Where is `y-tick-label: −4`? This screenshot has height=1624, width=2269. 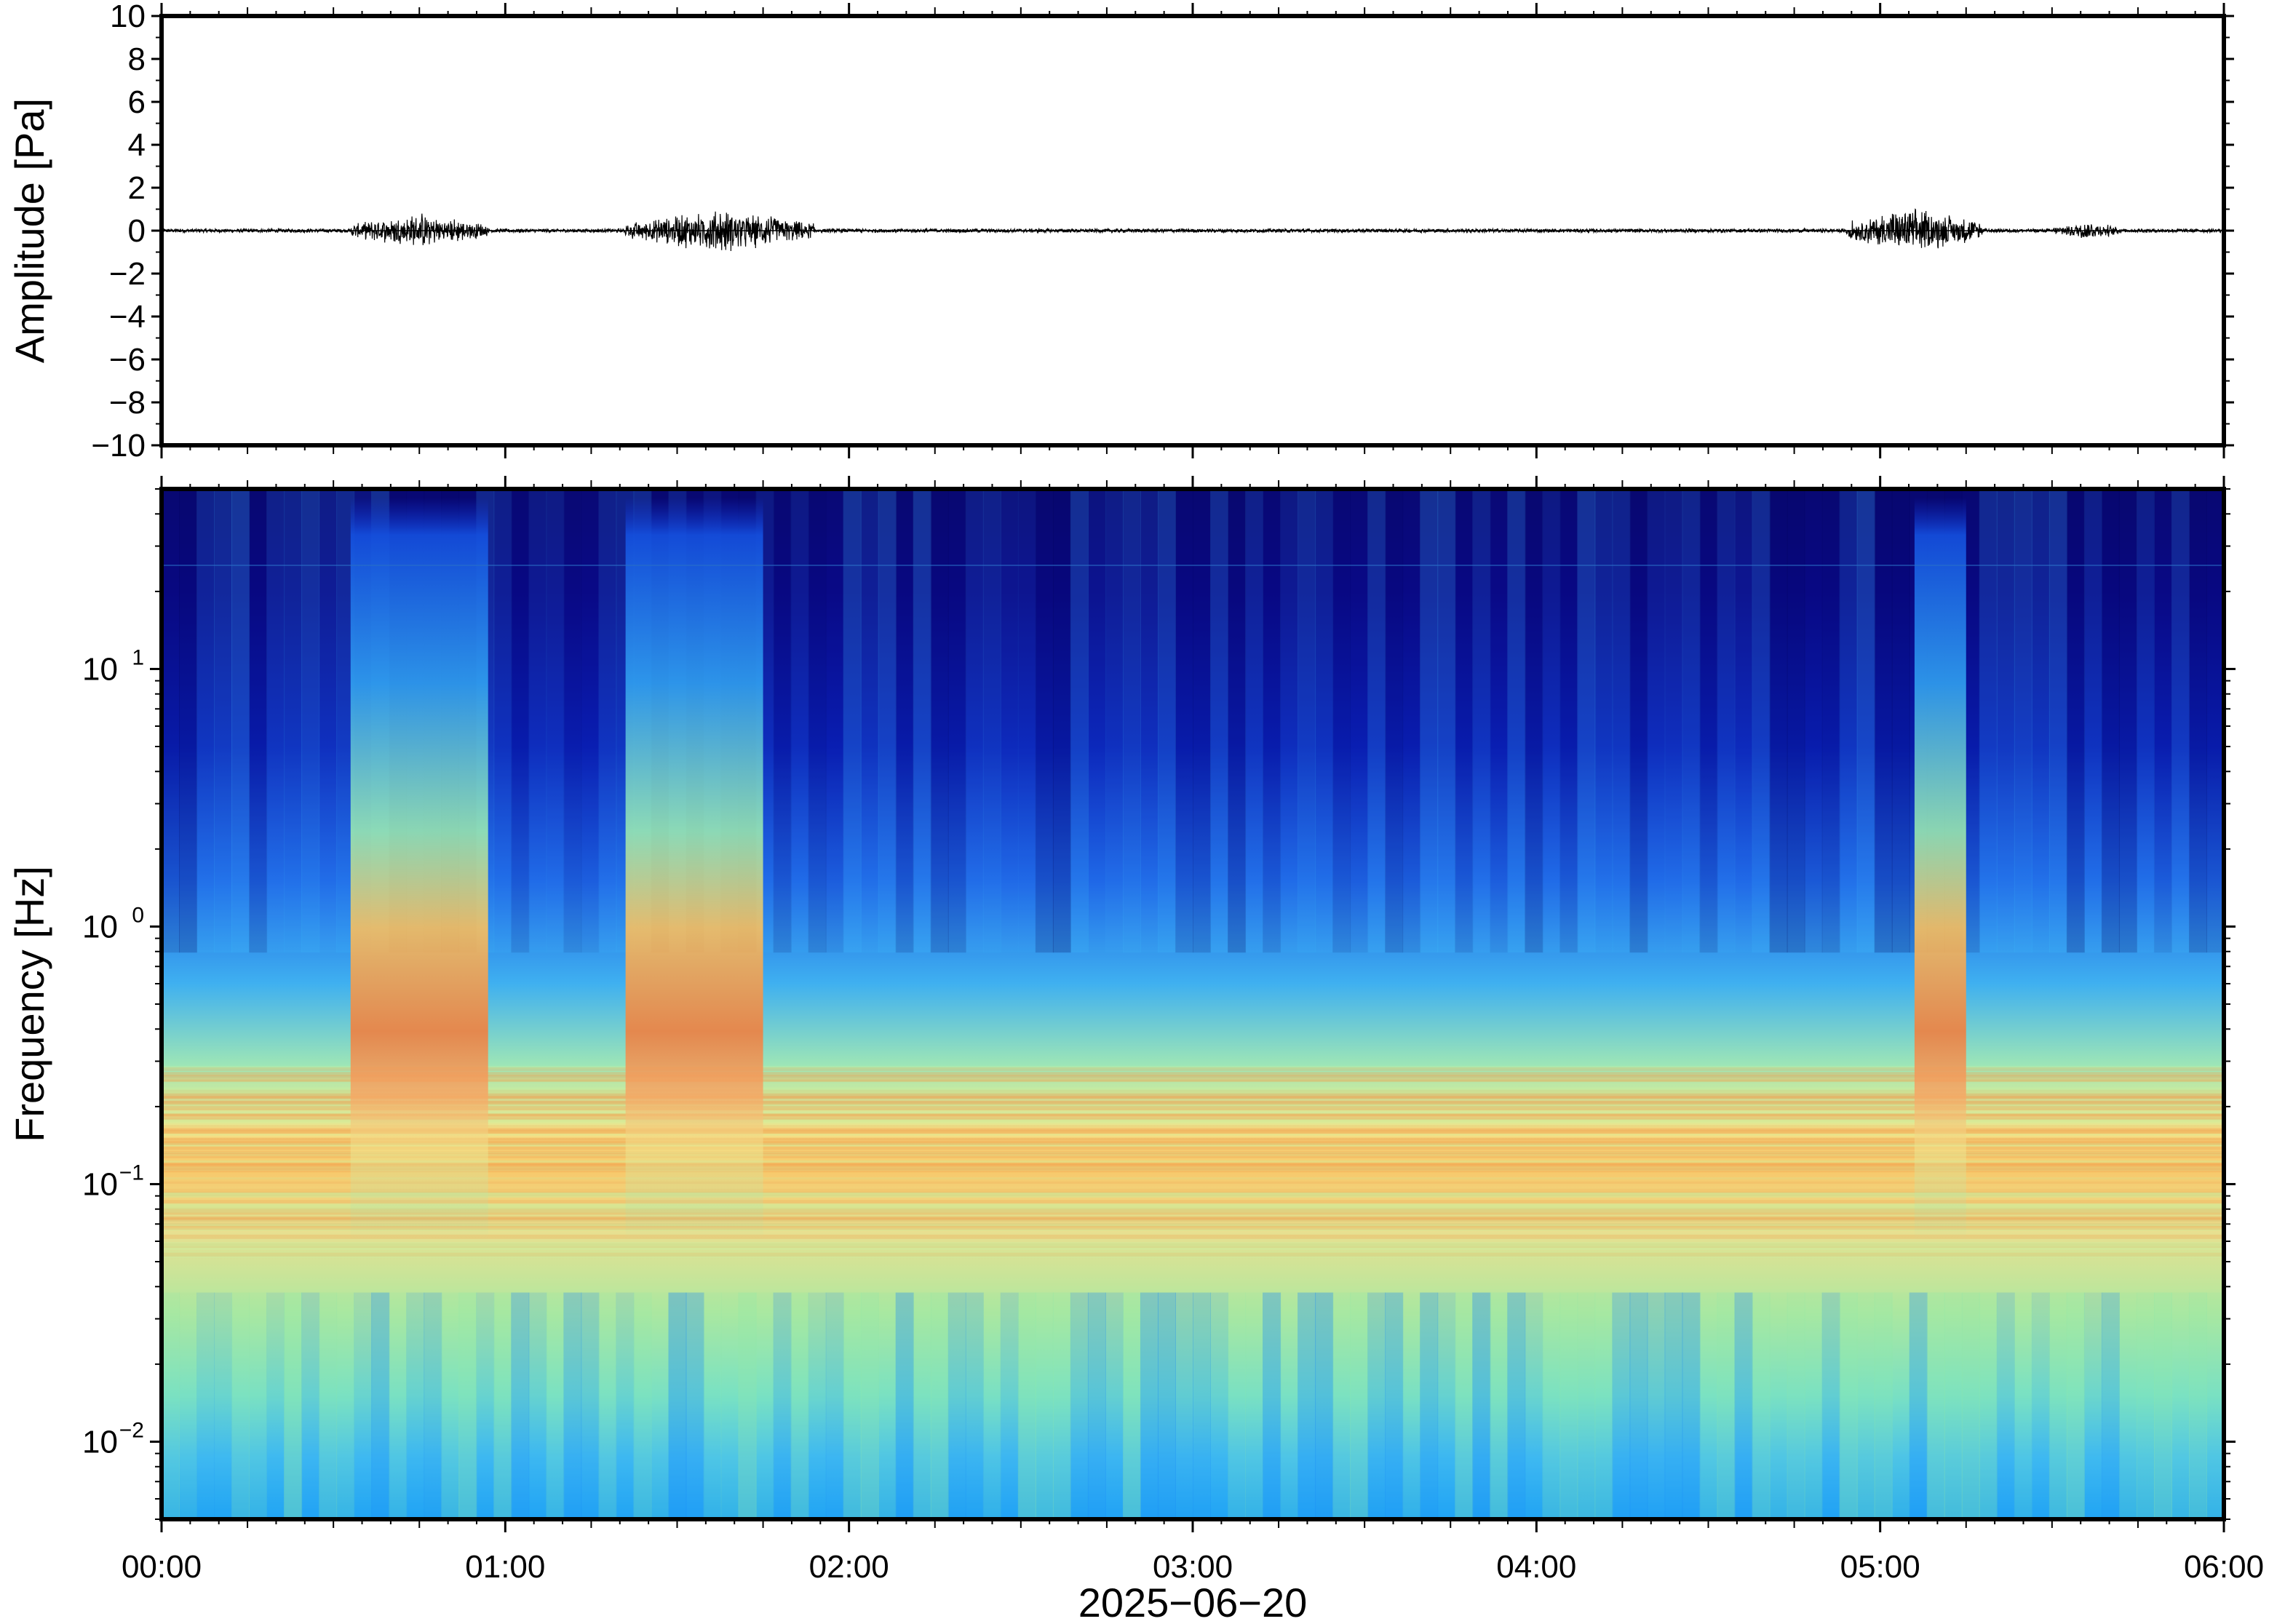
y-tick-label: −4 is located at coordinates (127, 317).